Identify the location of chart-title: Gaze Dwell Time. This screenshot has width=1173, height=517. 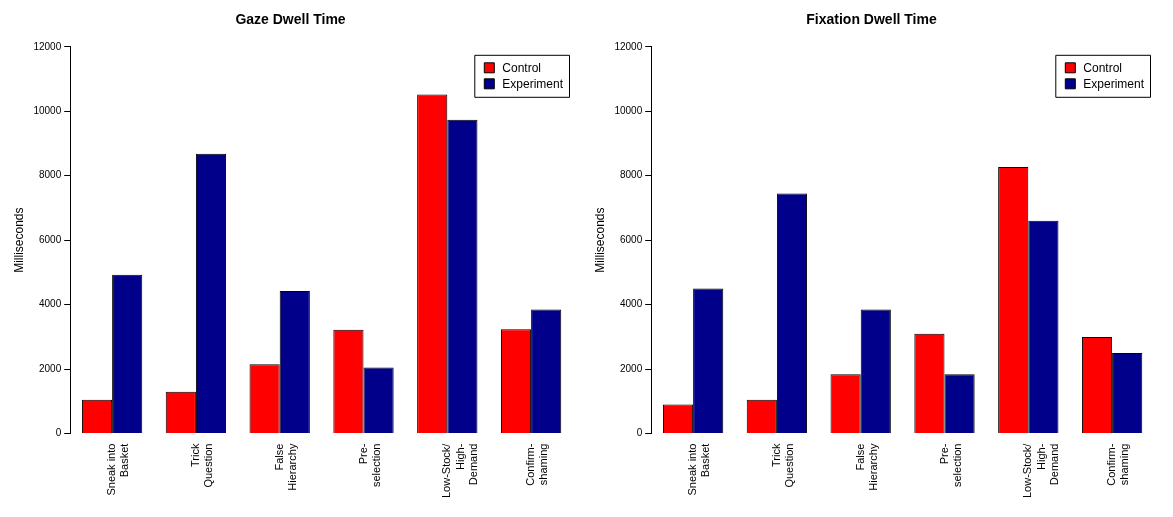
(290, 19).